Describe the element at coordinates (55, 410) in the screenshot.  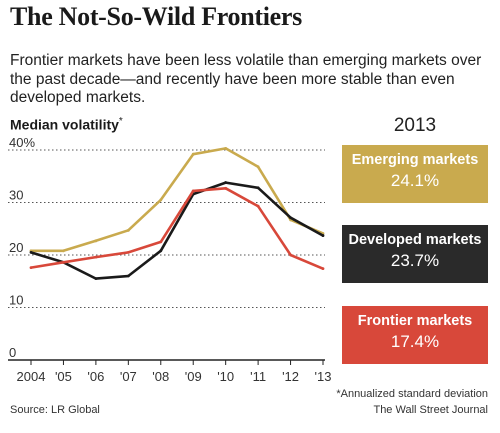
I see `source: Source: LR Global` at that location.